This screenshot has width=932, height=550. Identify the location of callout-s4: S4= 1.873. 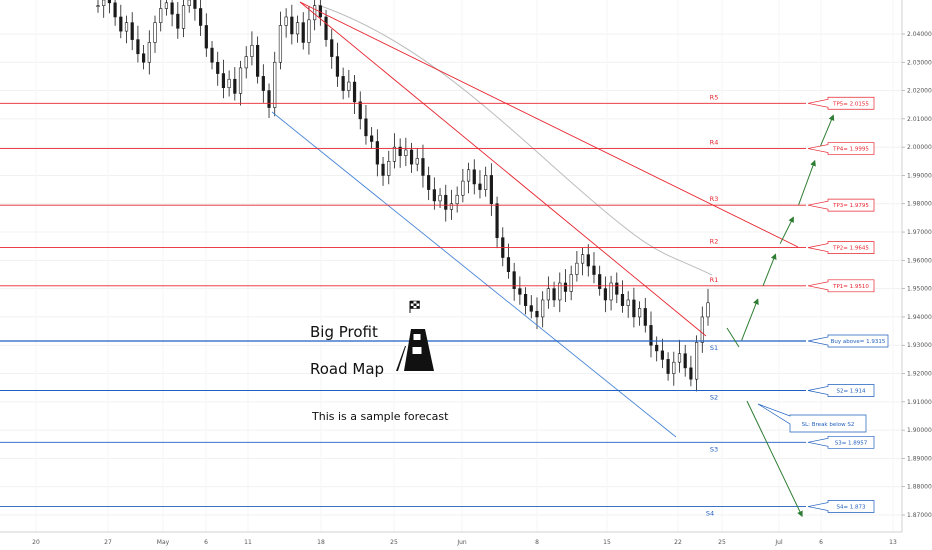
(841, 506).